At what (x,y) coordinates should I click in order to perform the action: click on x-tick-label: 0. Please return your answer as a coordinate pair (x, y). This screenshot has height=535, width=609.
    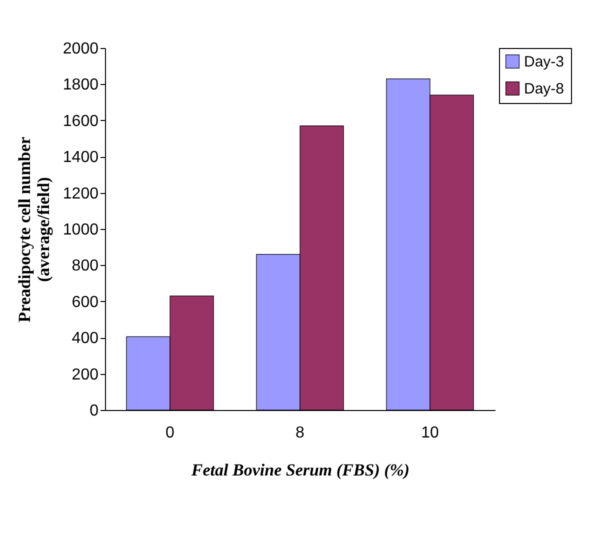
    Looking at the image, I should click on (170, 433).